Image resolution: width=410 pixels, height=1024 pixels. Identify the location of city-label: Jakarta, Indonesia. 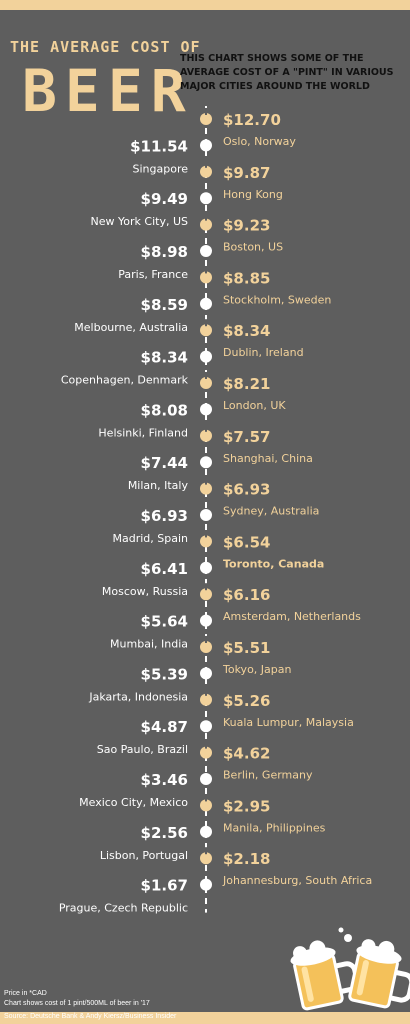
(138, 696).